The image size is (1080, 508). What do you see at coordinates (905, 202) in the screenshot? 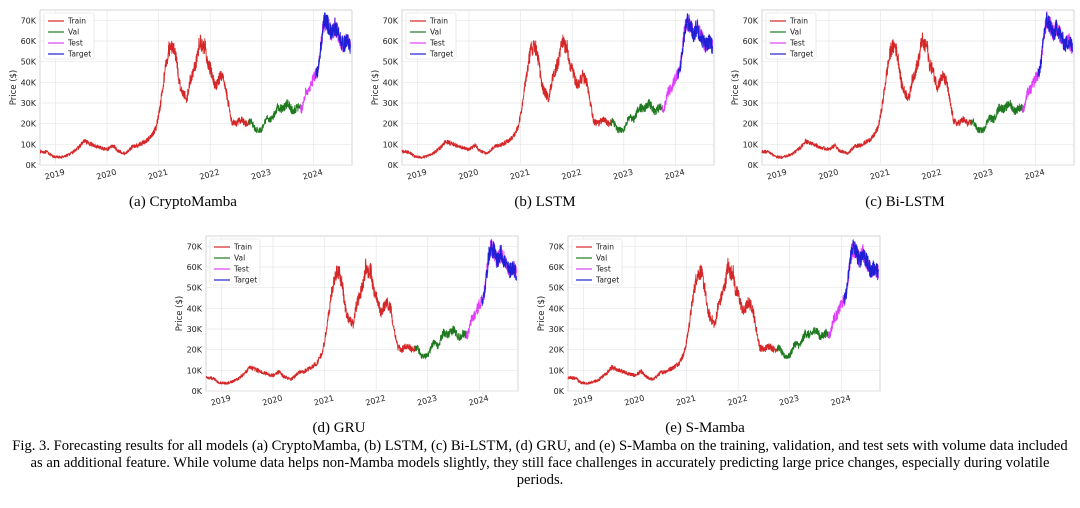
I see `panel-caption-c: (c) Bi-LSTM` at bounding box center [905, 202].